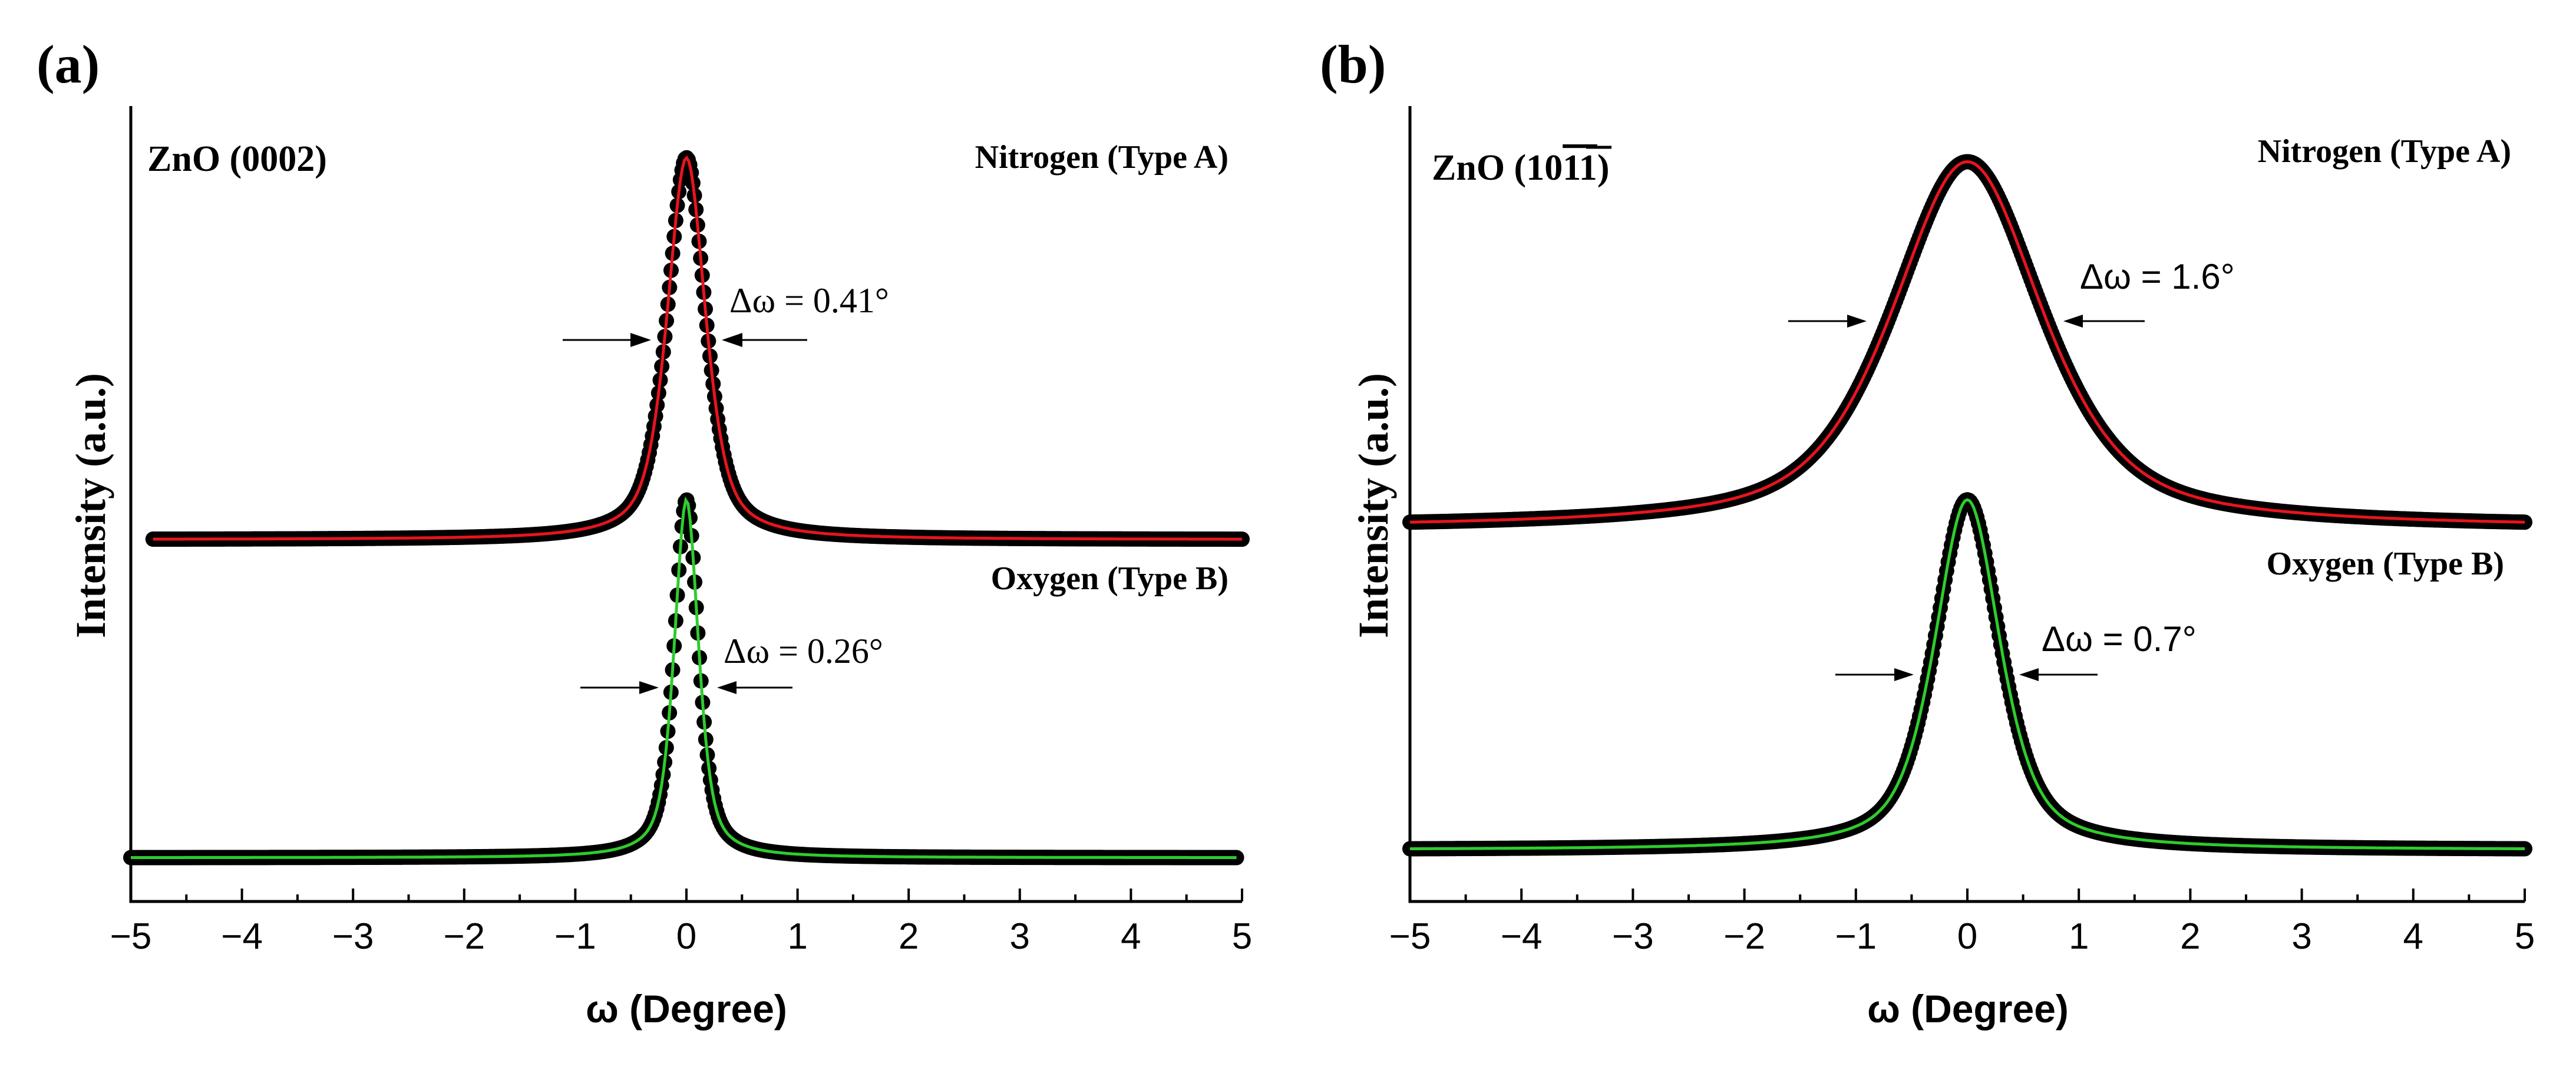  Describe the element at coordinates (2016, 650) in the screenshot. I see `fwhm-annotation-b-oxygen: Δω = 0.7°` at that location.